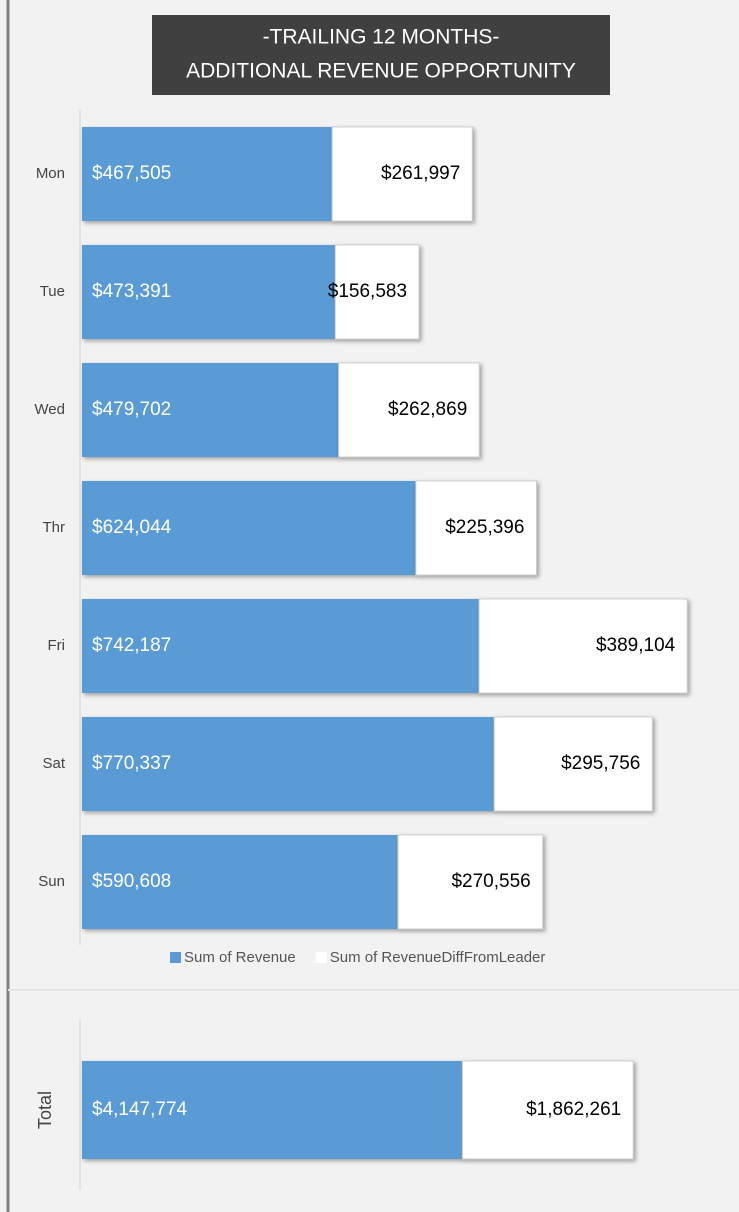 Image resolution: width=739 pixels, height=1212 pixels. I want to click on data-label: $389,104, so click(636, 645).